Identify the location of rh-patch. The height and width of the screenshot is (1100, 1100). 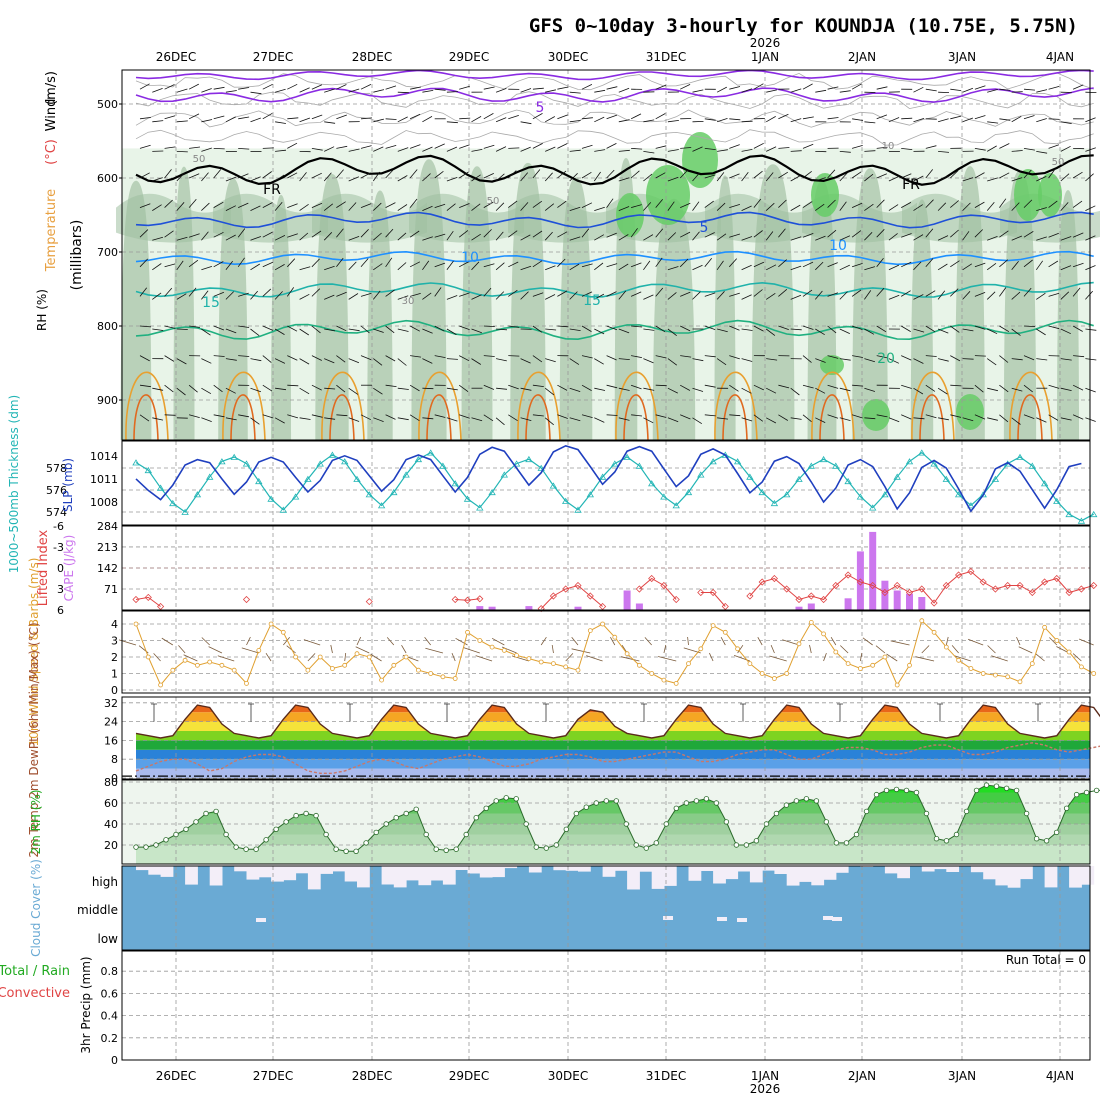
(369, 218).